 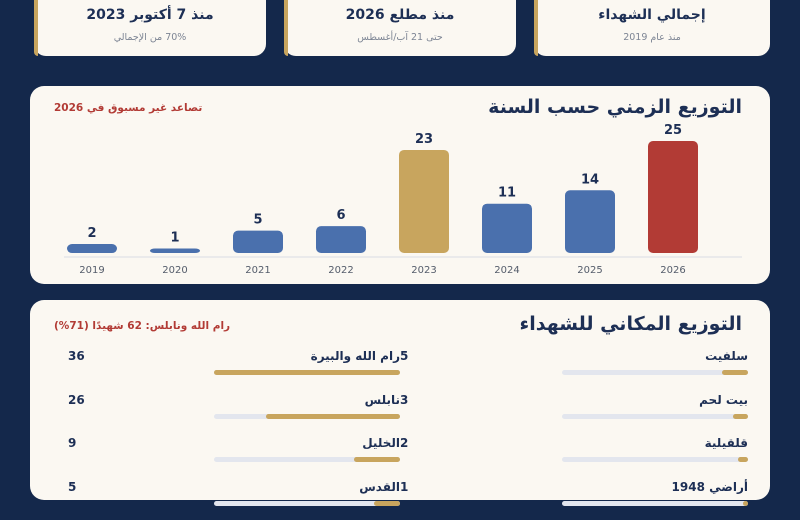 I want to click on bar-value-label: 6, so click(x=340, y=215).